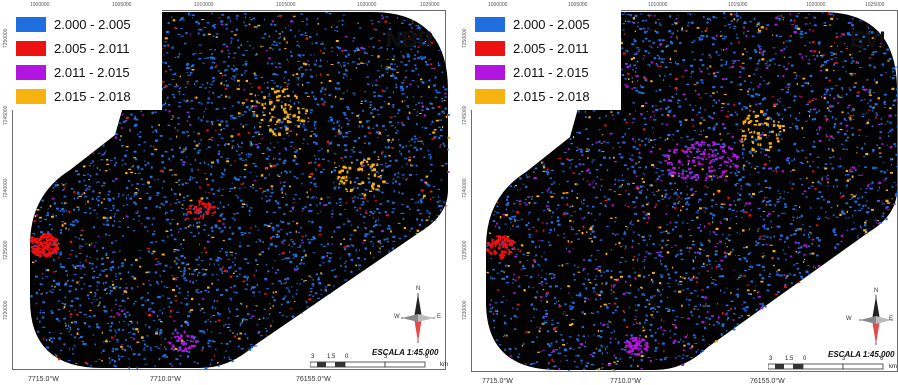 Image resolution: width=898 pixels, height=385 pixels. Describe the element at coordinates (367, 5) in the screenshot. I see `top-tick: 1020000` at that location.